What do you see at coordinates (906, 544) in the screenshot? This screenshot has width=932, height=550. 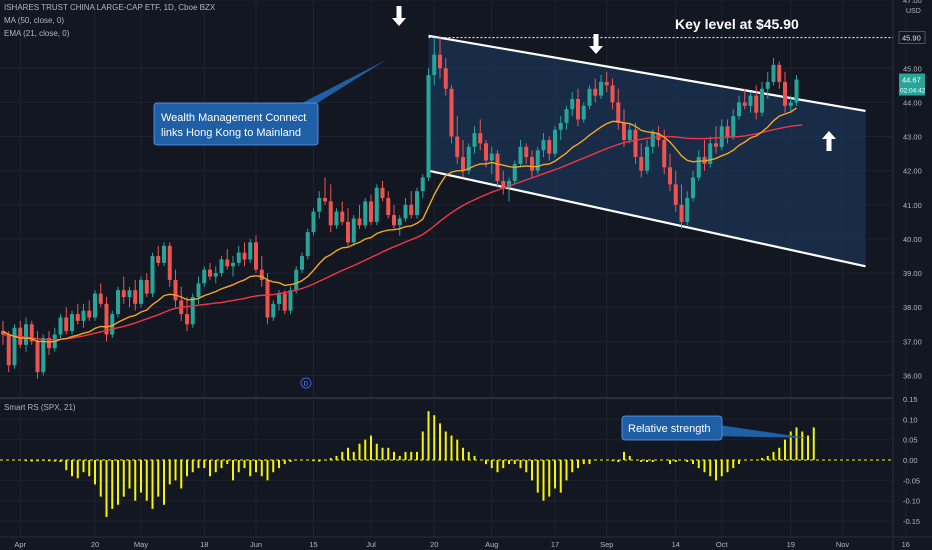 I see `time-tick-label: 16` at bounding box center [906, 544].